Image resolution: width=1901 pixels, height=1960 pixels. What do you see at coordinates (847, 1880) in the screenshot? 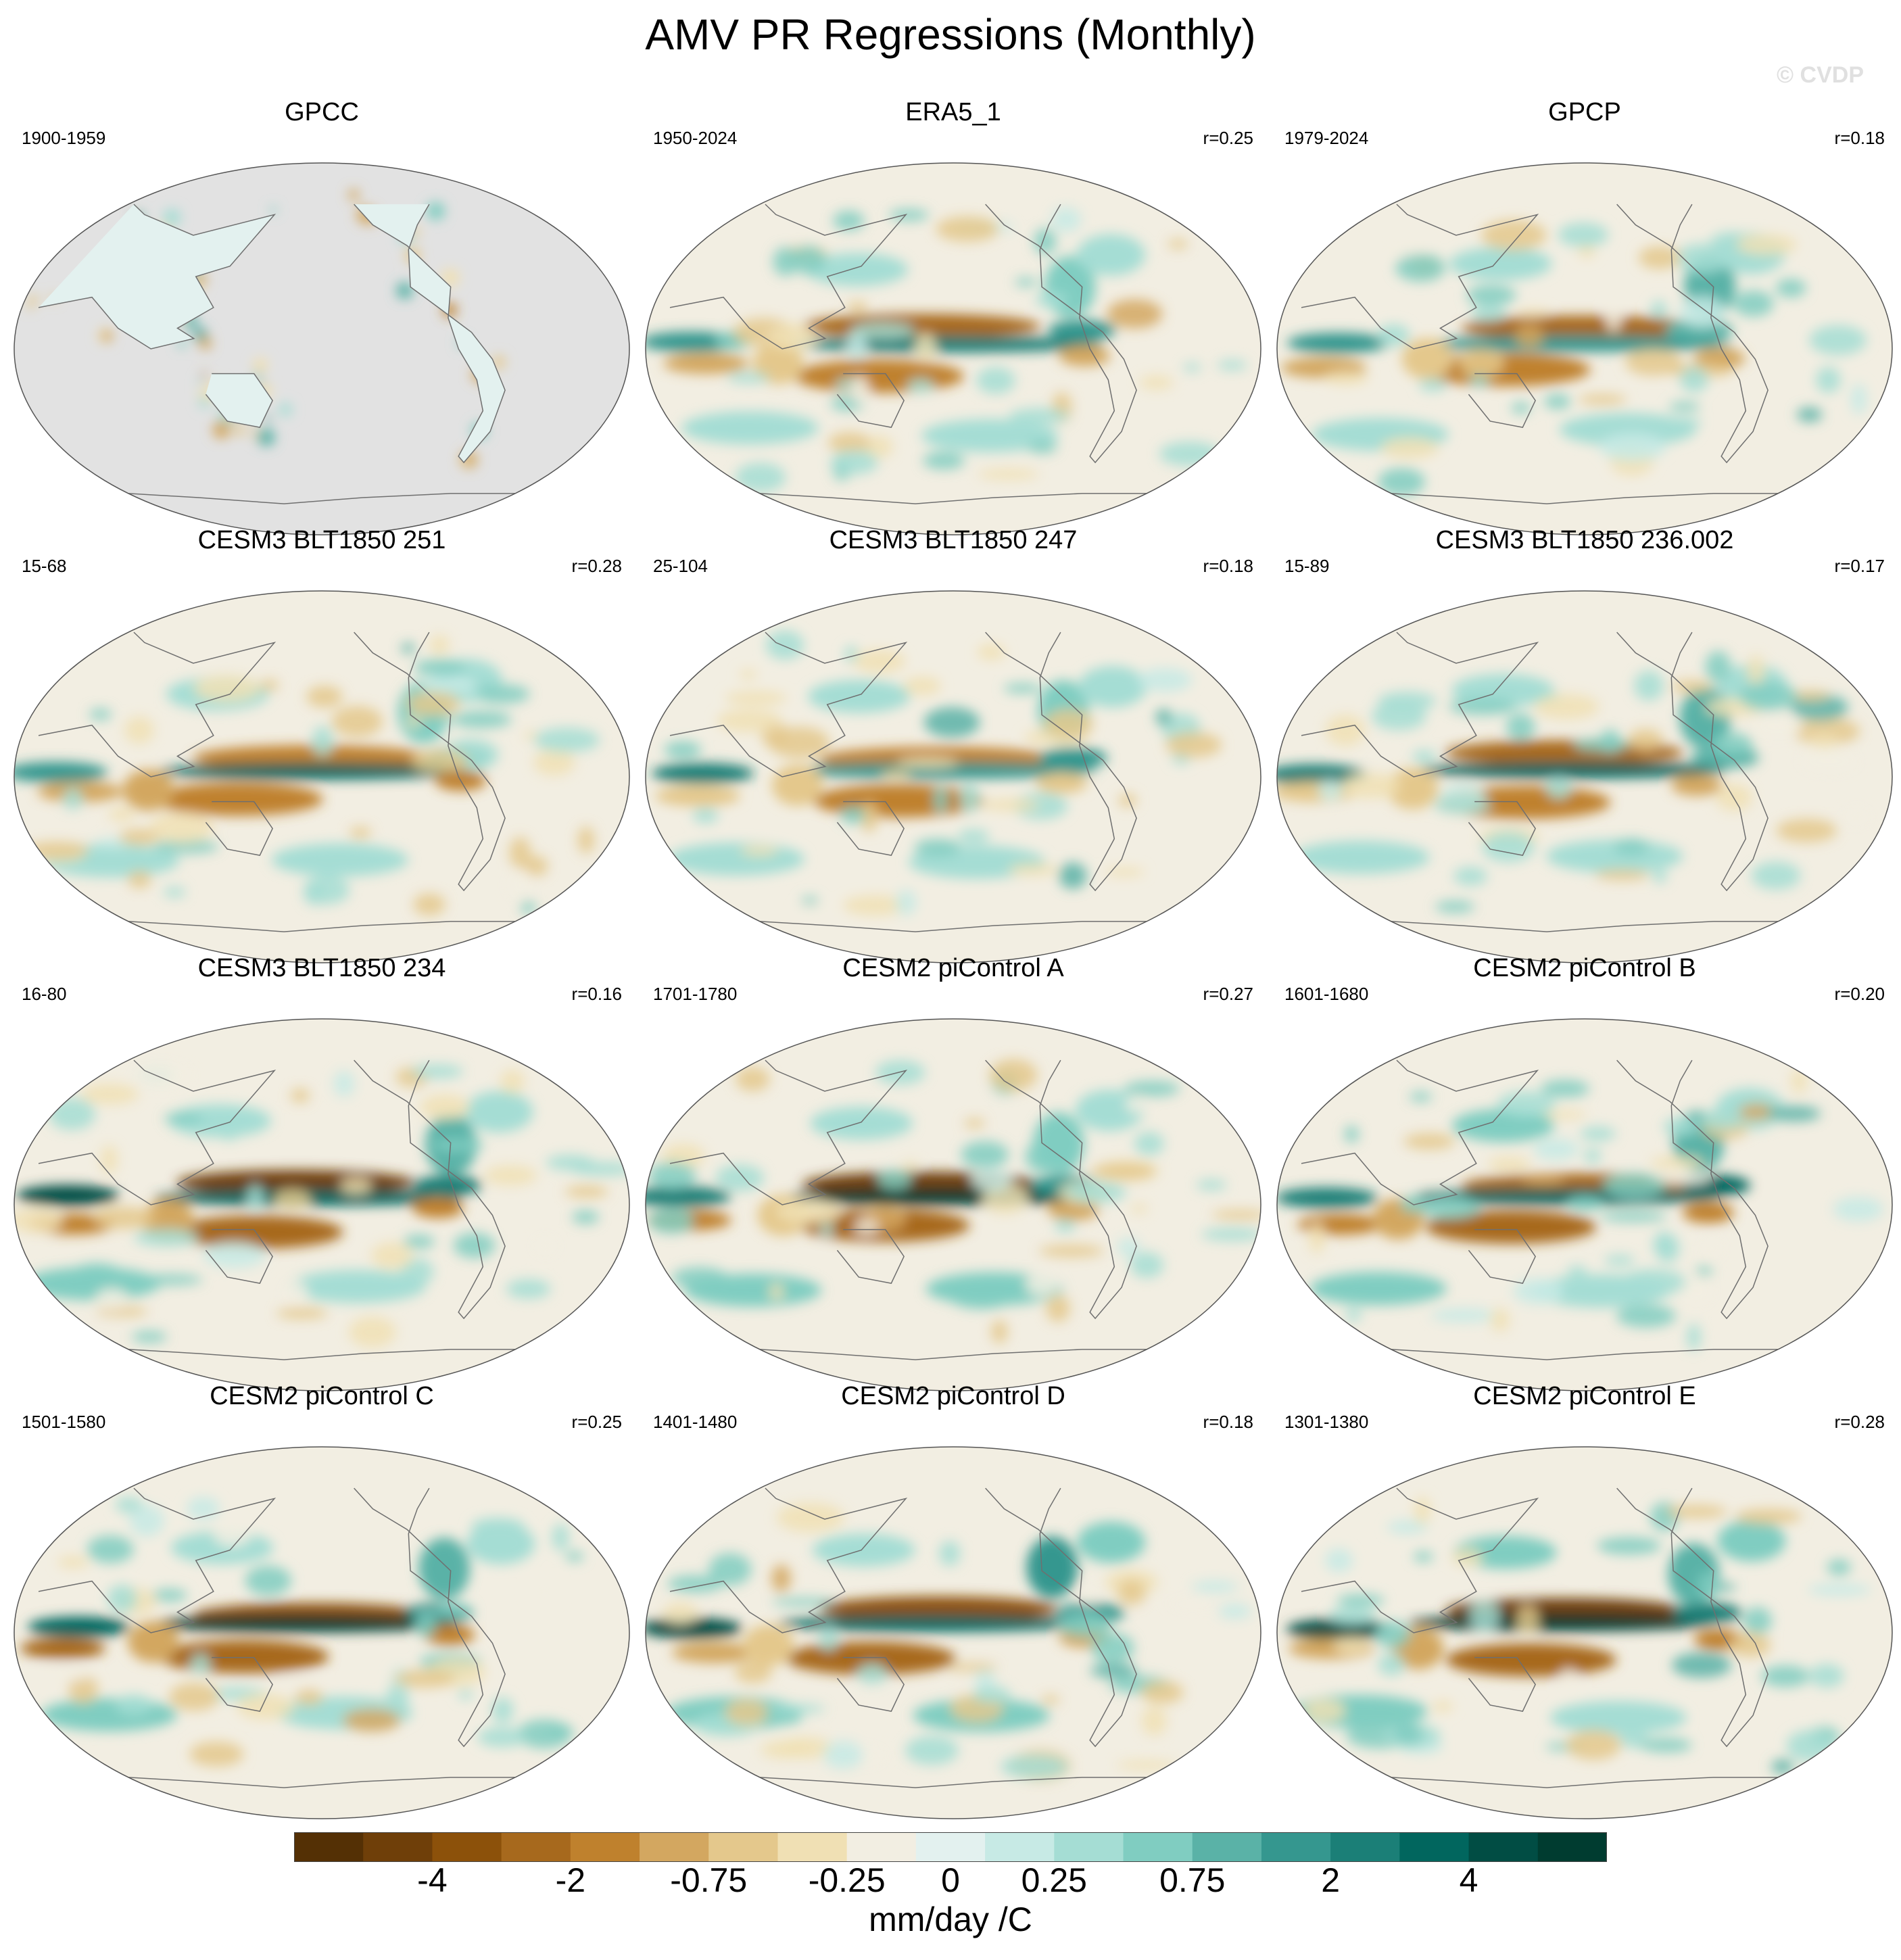
I see `colorbar-tick-label: -0.25` at bounding box center [847, 1880].